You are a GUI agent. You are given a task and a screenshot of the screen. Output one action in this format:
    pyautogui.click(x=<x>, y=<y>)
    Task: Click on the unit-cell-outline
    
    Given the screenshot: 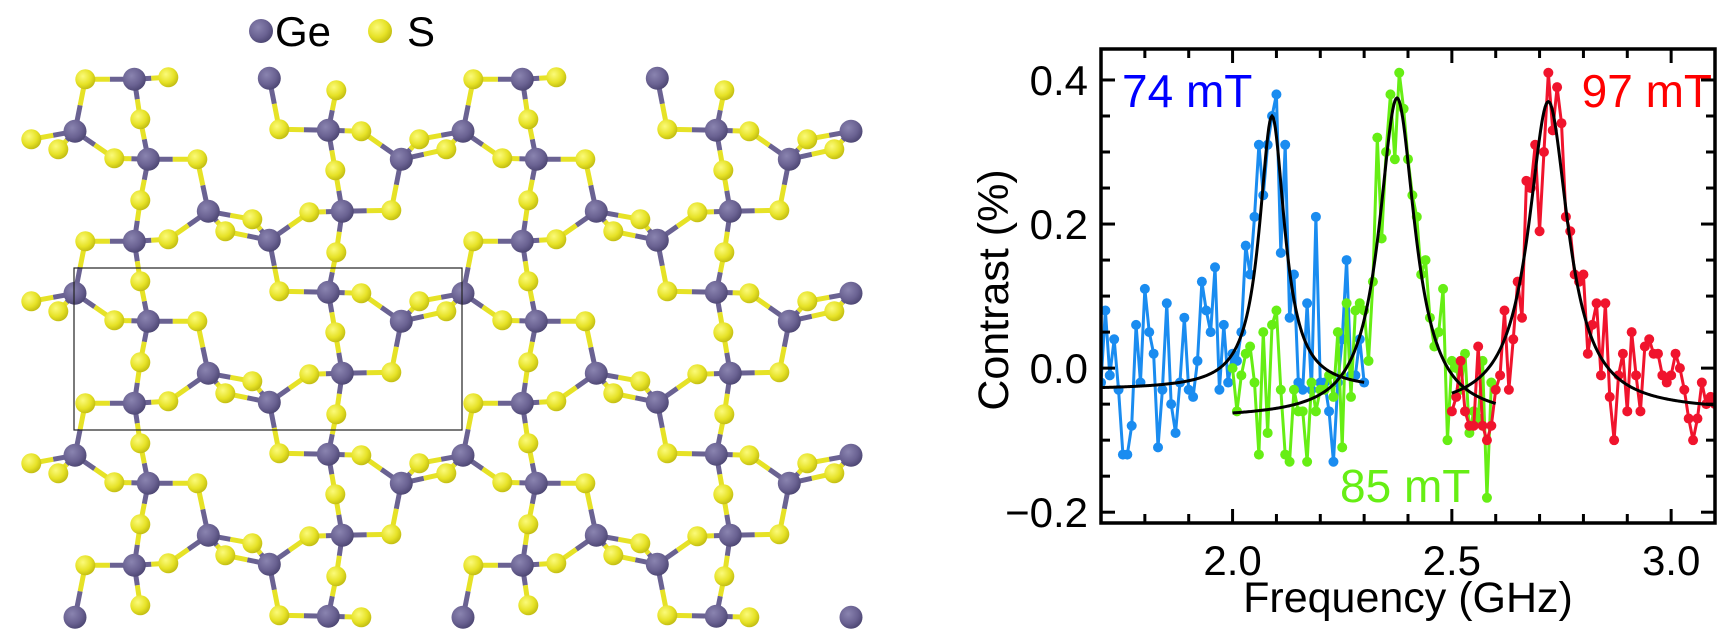 What is the action you would take?
    pyautogui.click(x=268, y=349)
    